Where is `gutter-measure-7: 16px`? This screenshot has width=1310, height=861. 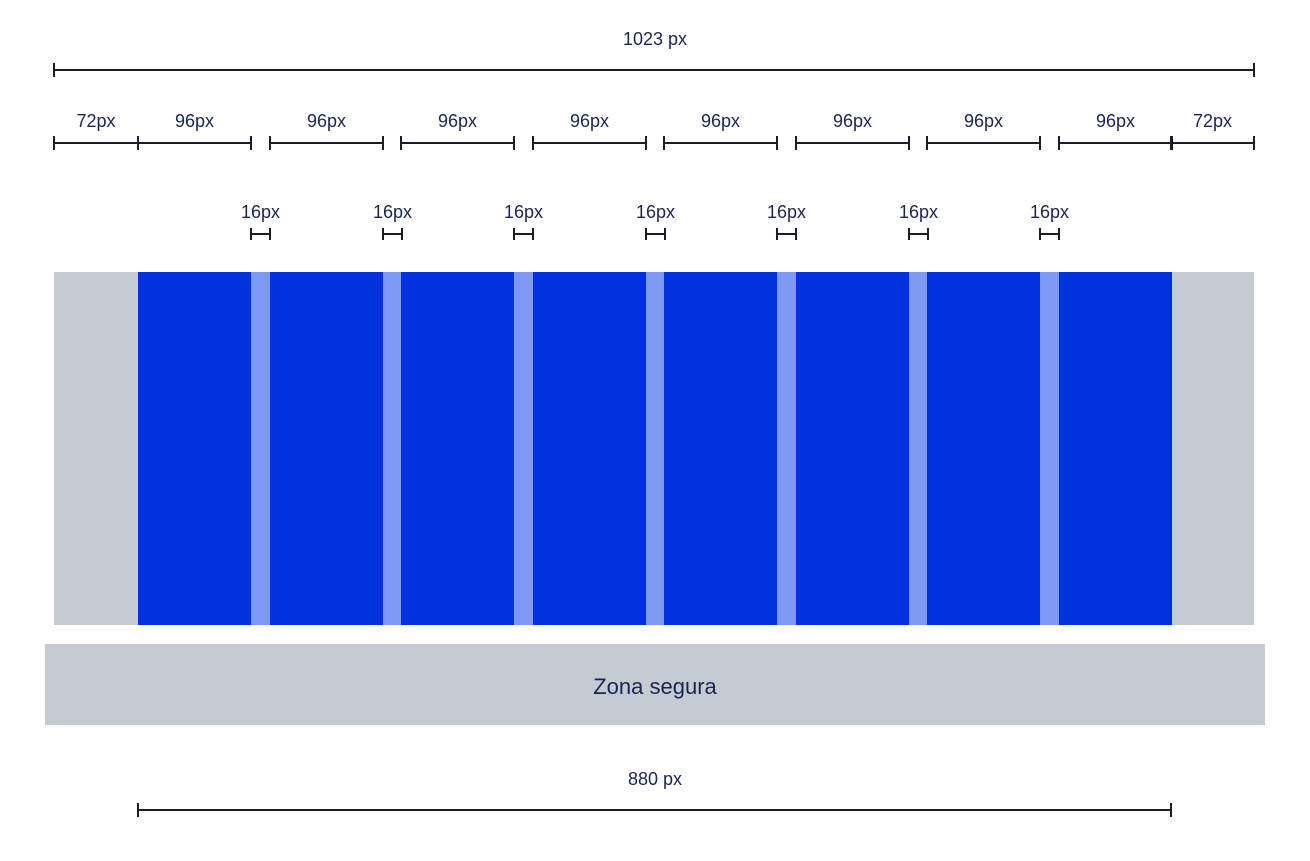
gutter-measure-7: 16px is located at coordinates (1049, 221).